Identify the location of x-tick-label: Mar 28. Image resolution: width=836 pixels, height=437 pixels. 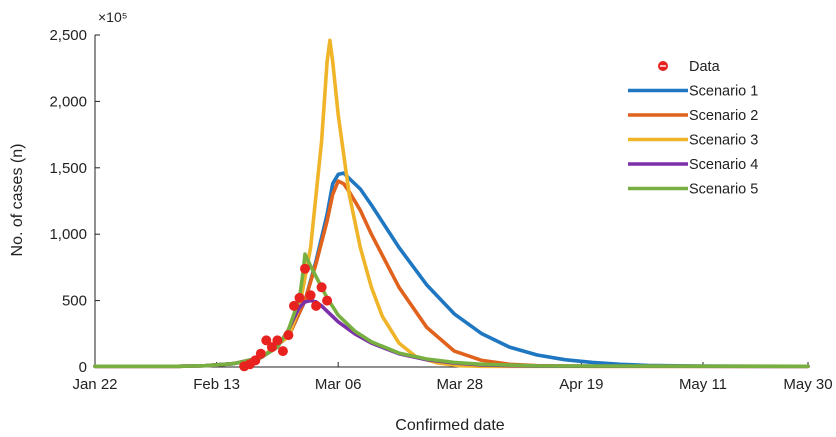
(459, 384).